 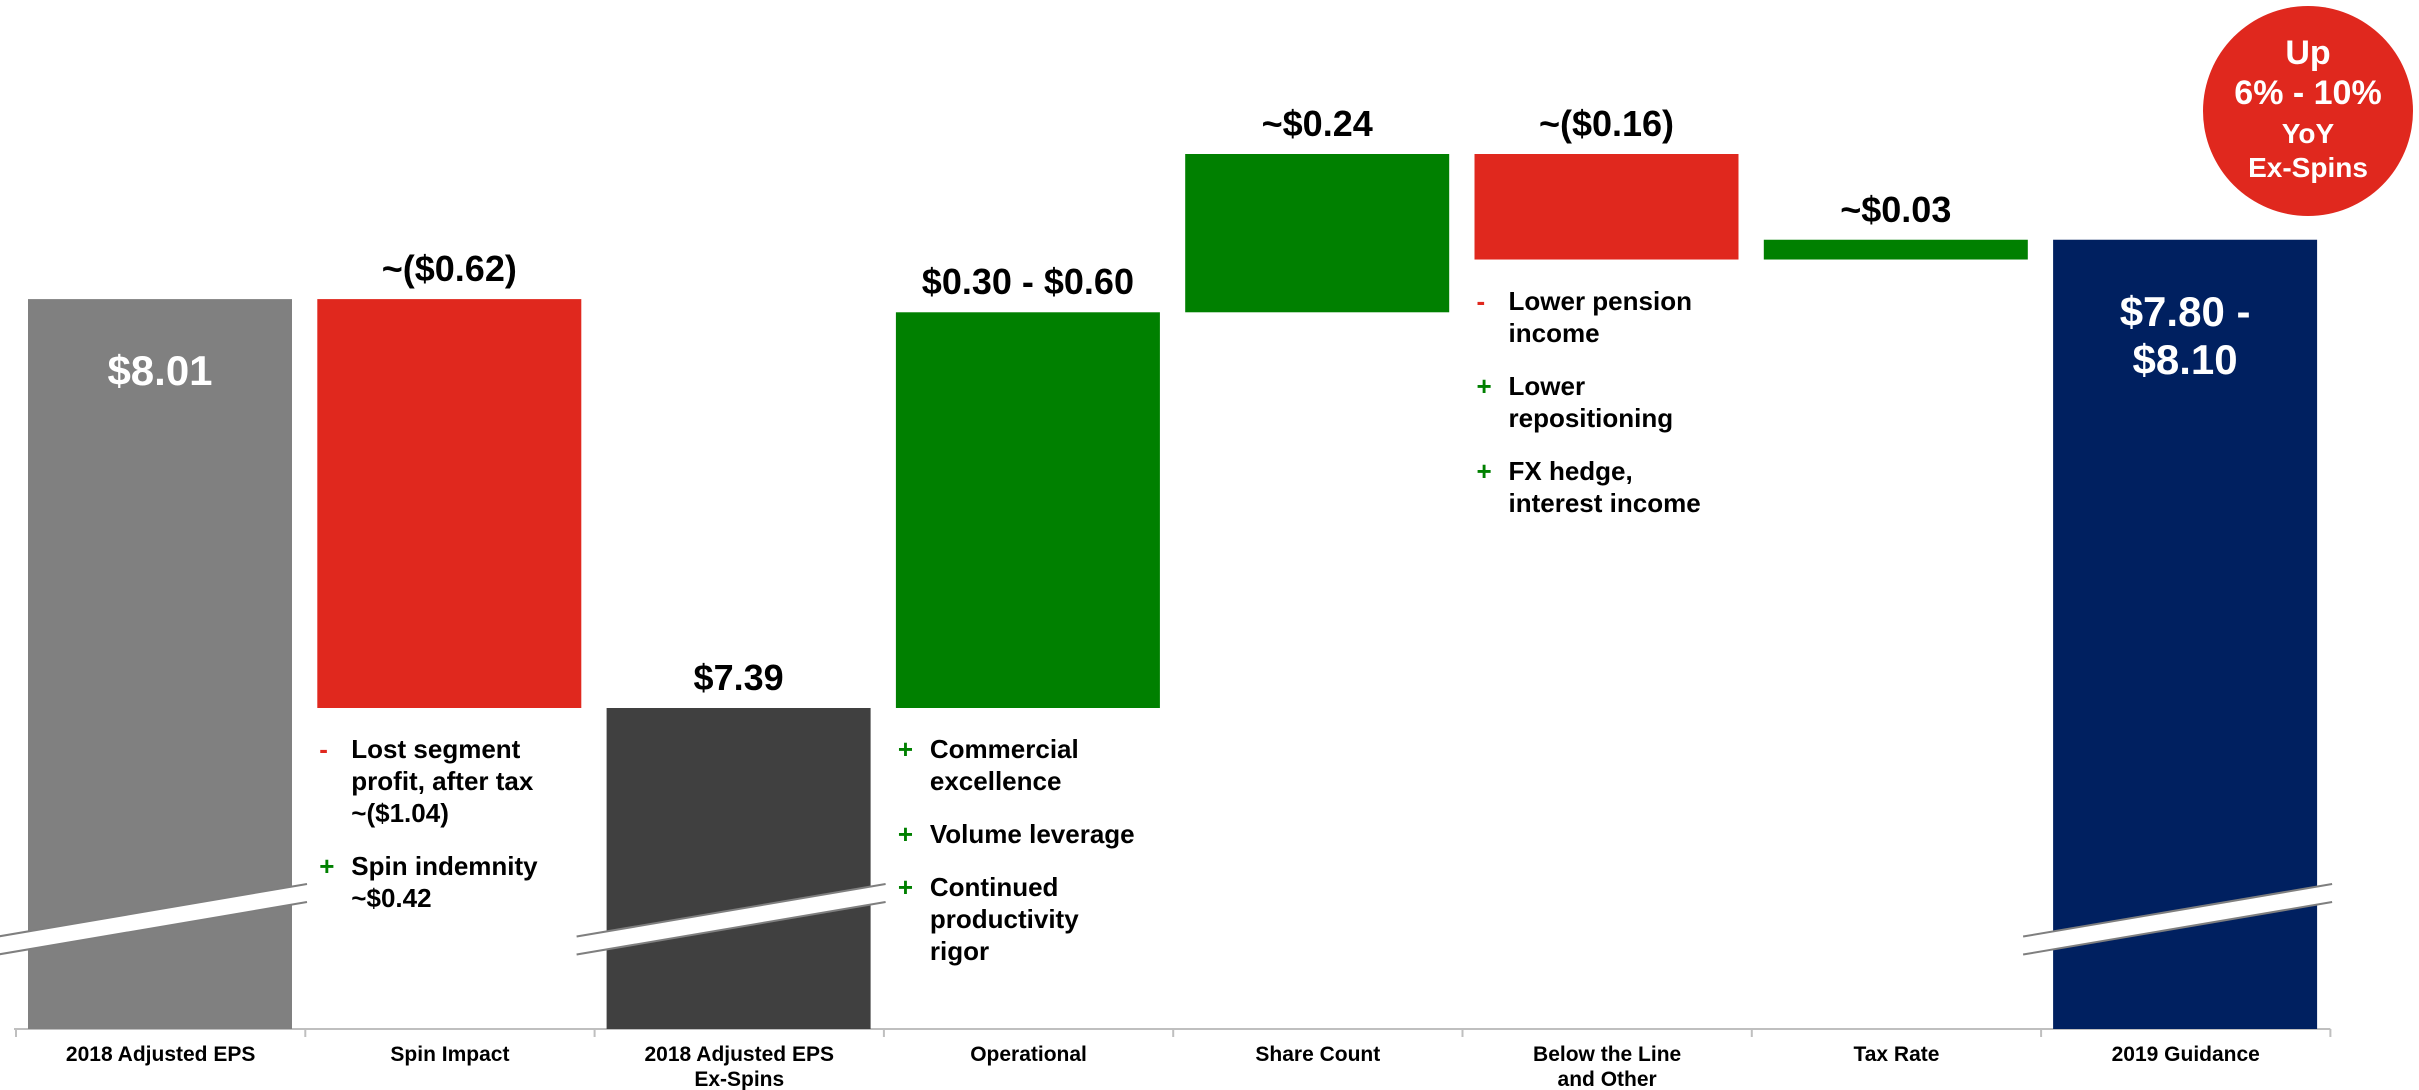 I want to click on x-tick-label: 2019 Guidance, so click(x=2185, y=1054).